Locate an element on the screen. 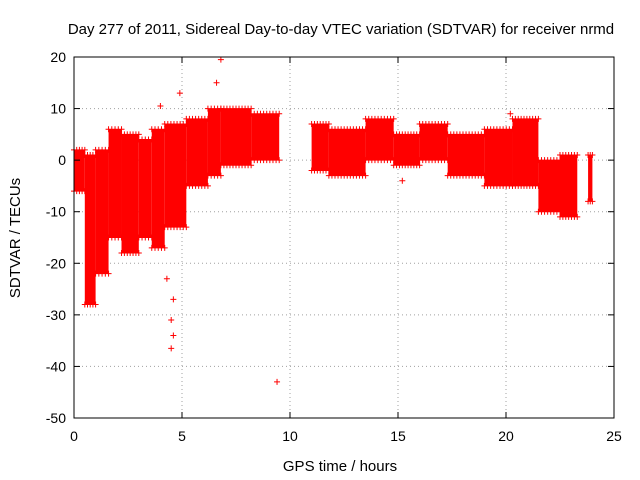 The image size is (640, 480). y-axis-label: SDTVAR / TECUs is located at coordinates (15, 238).